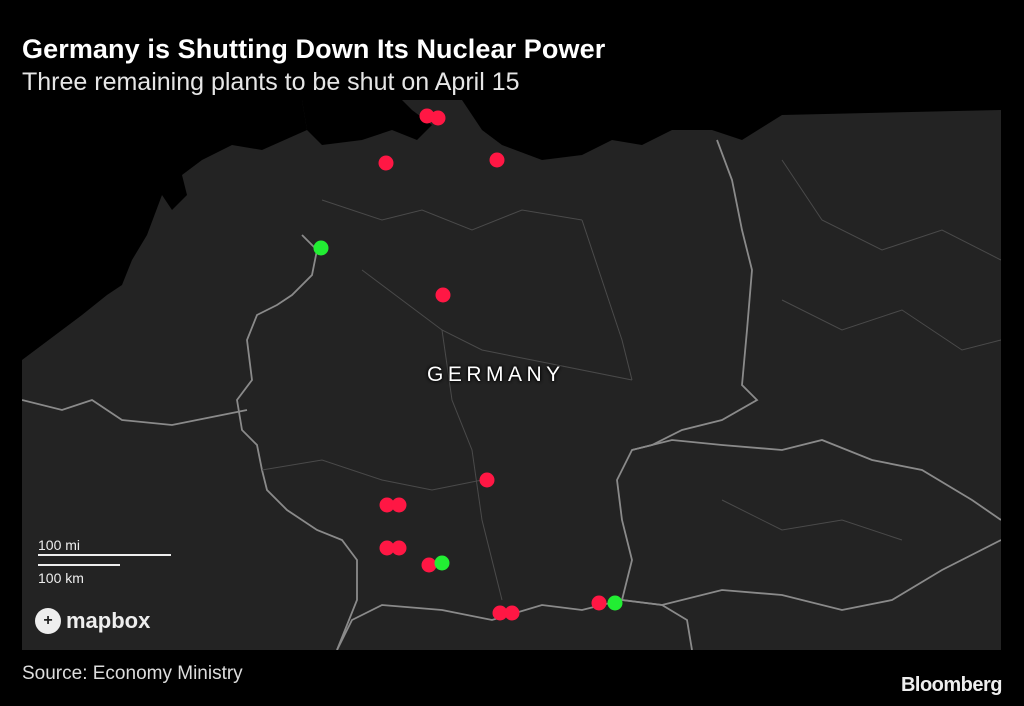 Image resolution: width=1024 pixels, height=706 pixels. What do you see at coordinates (104, 555) in the screenshot?
I see `scale-bar-miles` at bounding box center [104, 555].